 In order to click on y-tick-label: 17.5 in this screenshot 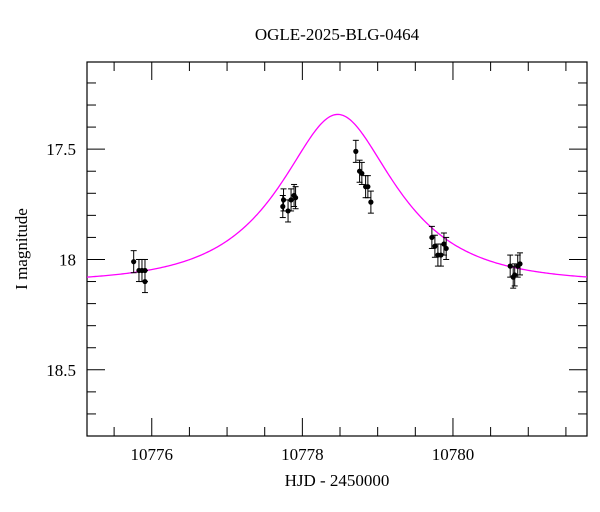, I will do `click(61, 149)`.